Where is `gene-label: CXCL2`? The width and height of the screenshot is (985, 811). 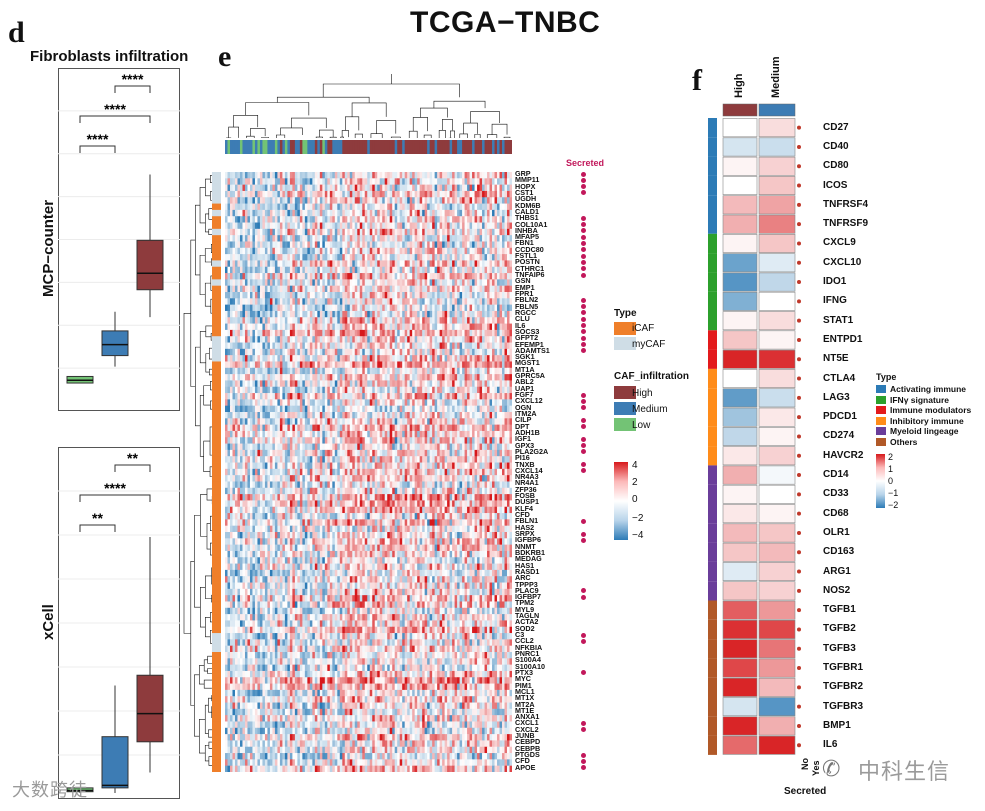 gene-label: CXCL2 is located at coordinates (527, 729).